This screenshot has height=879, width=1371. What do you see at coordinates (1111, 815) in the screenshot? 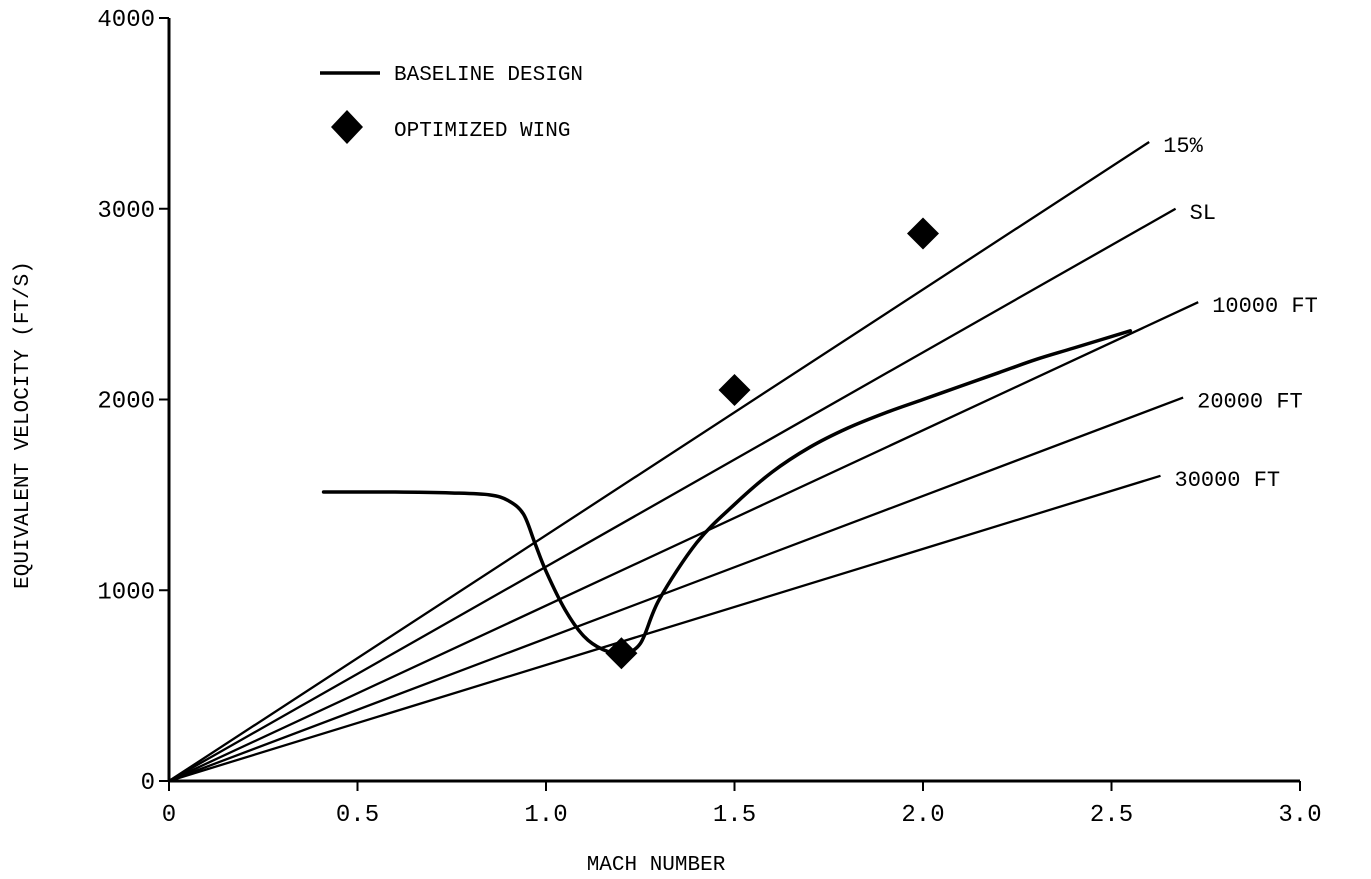
I see `x-tick-label: 2.5` at bounding box center [1111, 815].